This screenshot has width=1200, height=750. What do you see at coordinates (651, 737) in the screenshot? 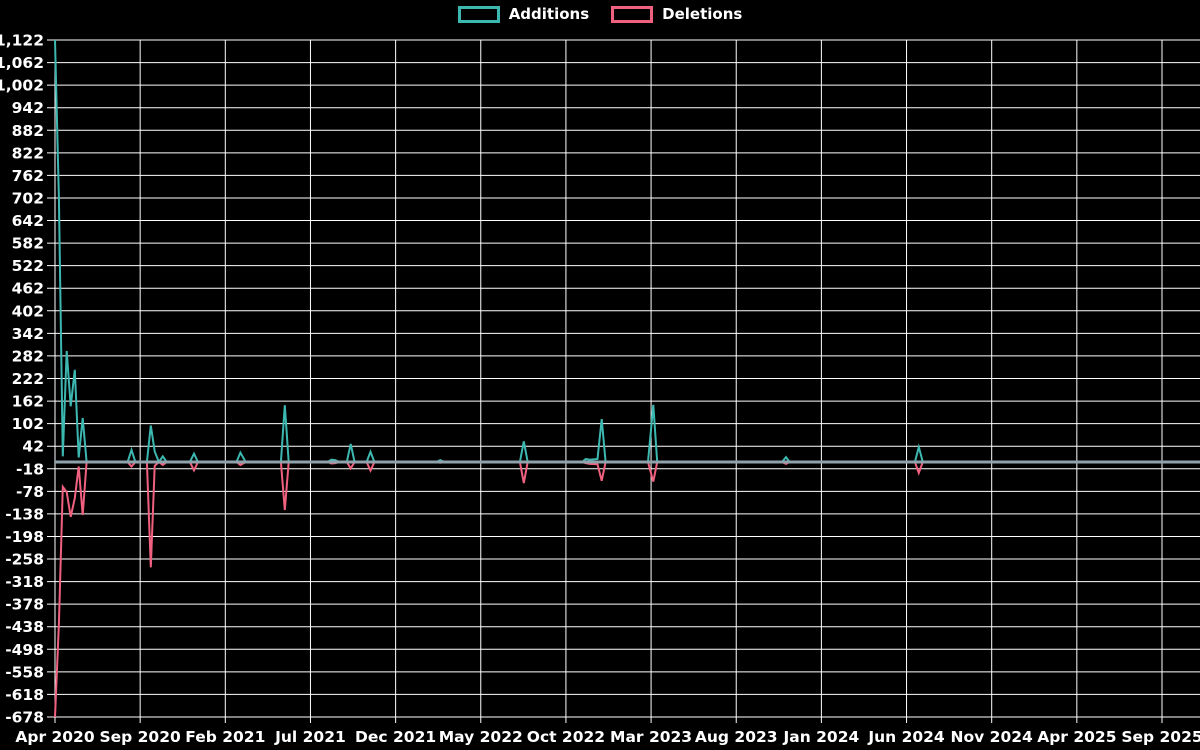
I see `x-tick-label: Mar 2023` at bounding box center [651, 737].